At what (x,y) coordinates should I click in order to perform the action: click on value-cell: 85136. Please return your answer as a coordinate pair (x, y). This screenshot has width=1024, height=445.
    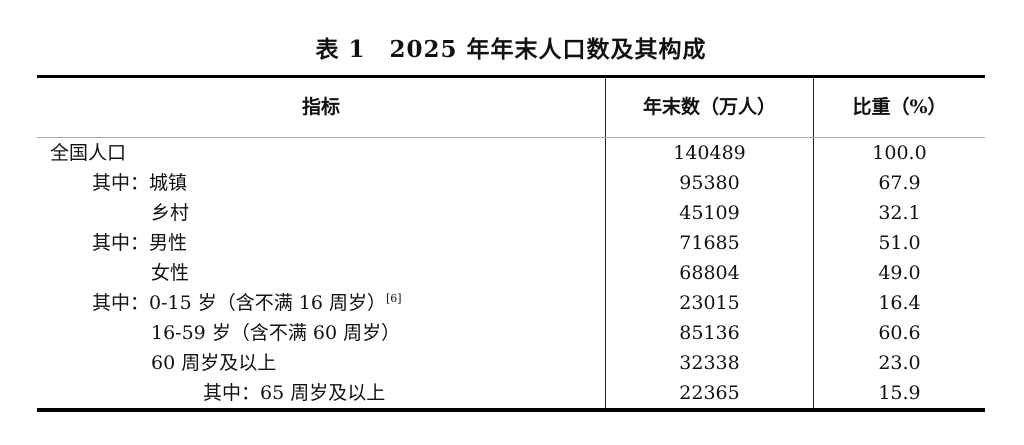
    Looking at the image, I should click on (709, 333).